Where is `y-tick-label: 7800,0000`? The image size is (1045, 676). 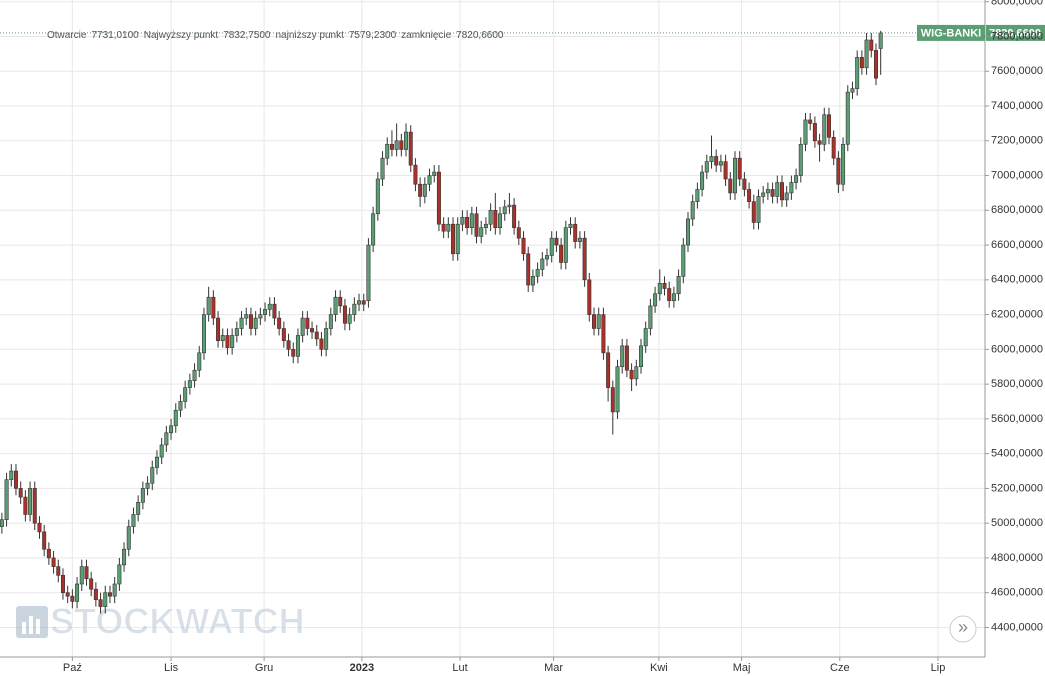 y-tick-label: 7800,0000 is located at coordinates (1017, 36).